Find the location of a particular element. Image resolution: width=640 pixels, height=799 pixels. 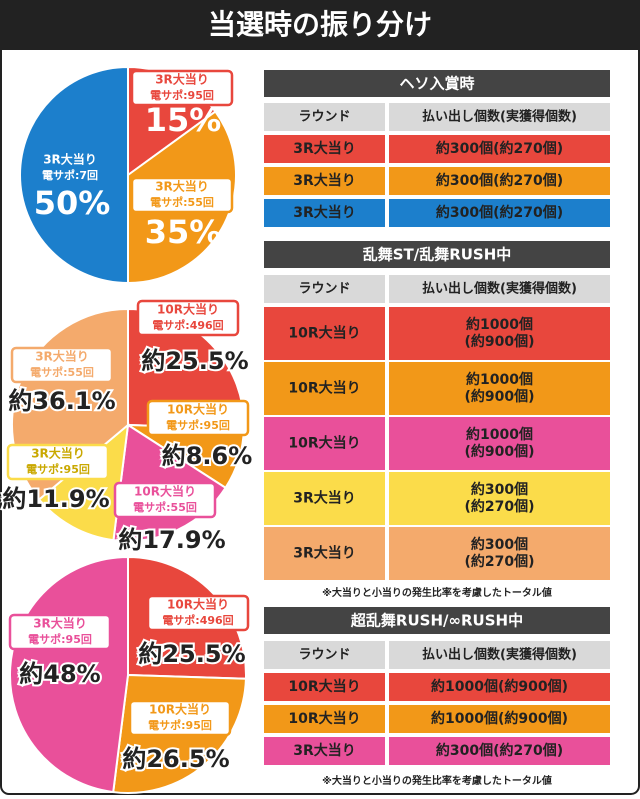

payout-text: (約270個) is located at coordinates (499, 506).